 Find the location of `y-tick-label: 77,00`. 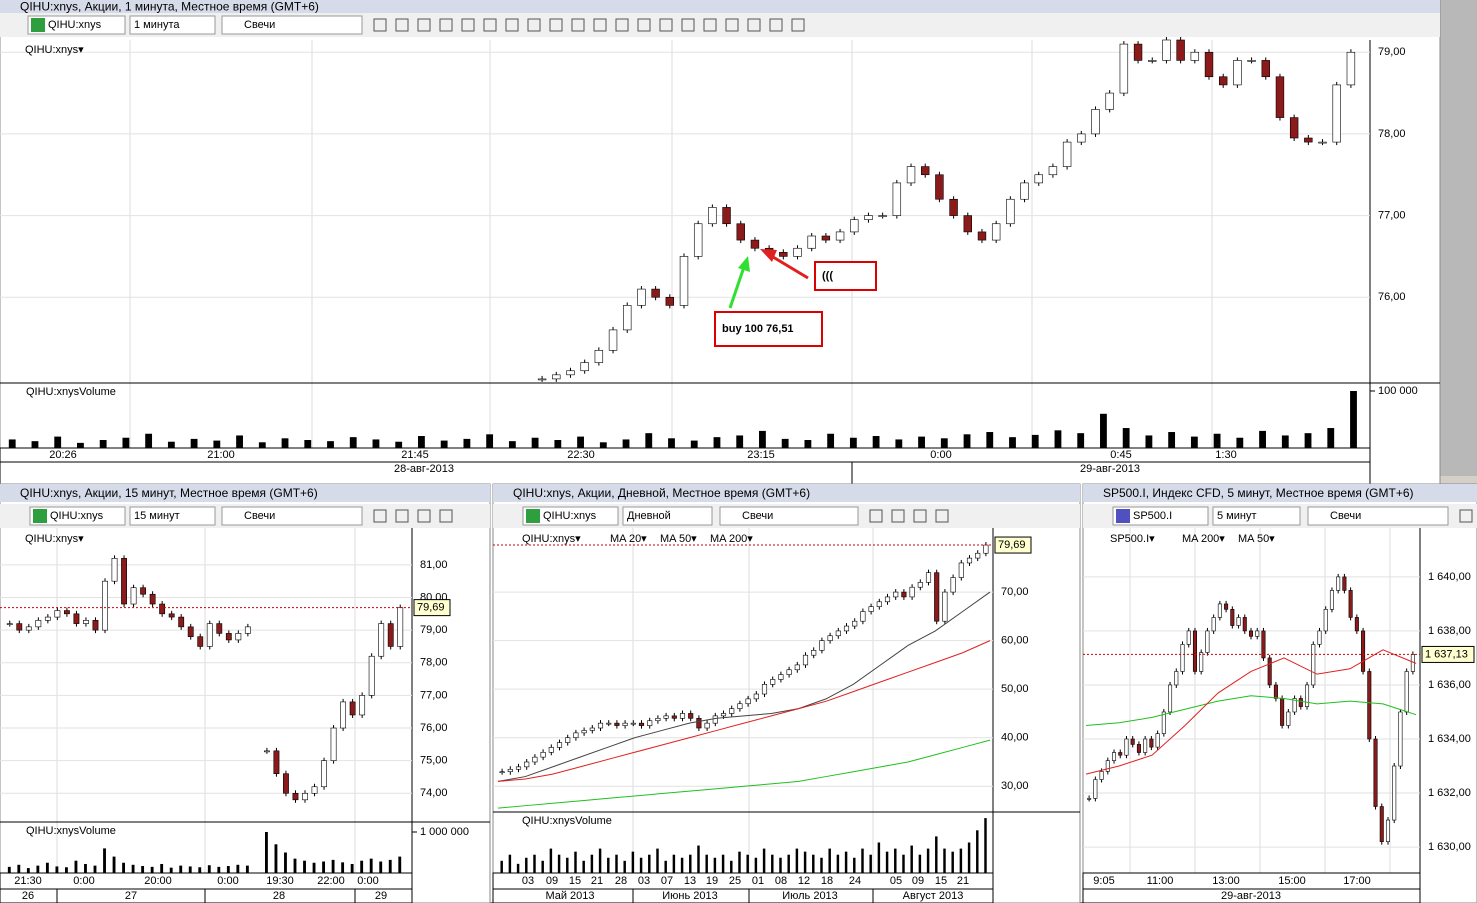

y-tick-label: 77,00 is located at coordinates (1392, 215).